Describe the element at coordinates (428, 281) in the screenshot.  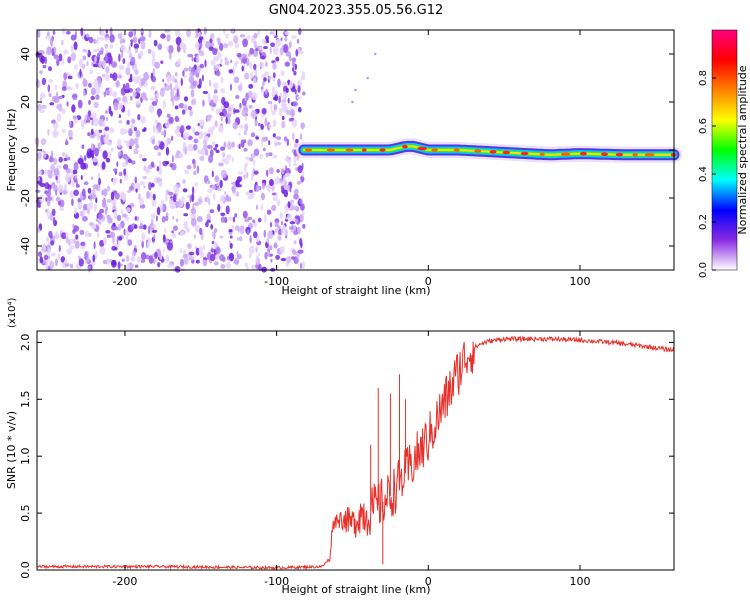
I see `x-tick-label: 0` at that location.